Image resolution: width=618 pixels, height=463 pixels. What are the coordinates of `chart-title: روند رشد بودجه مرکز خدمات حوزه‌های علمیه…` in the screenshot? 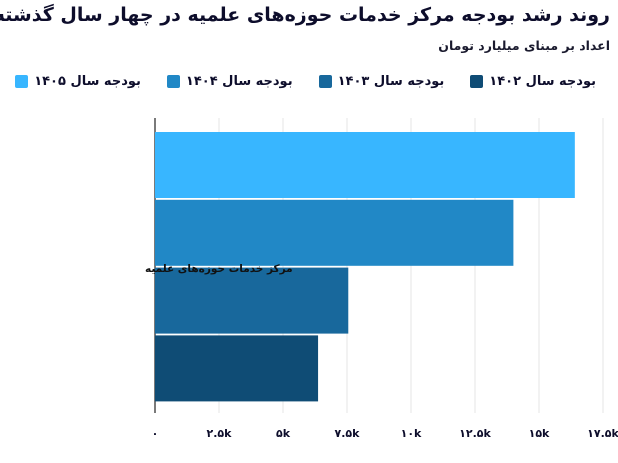 It's located at (305, 15).